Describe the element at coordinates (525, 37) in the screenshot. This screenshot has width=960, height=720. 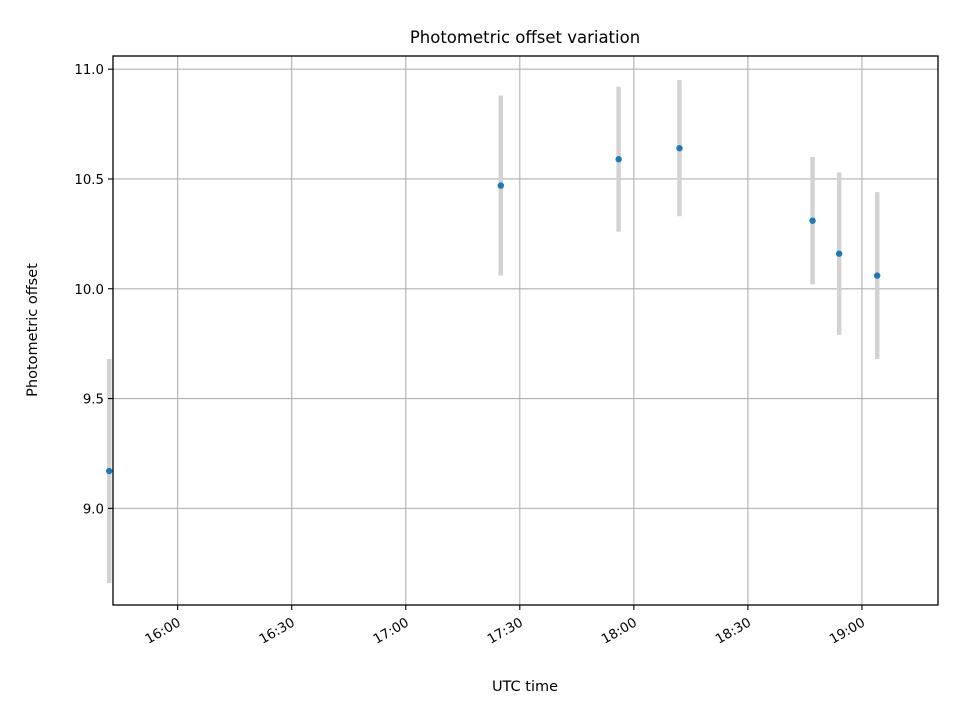
I see `chart-title: Photometric offset variation` at that location.